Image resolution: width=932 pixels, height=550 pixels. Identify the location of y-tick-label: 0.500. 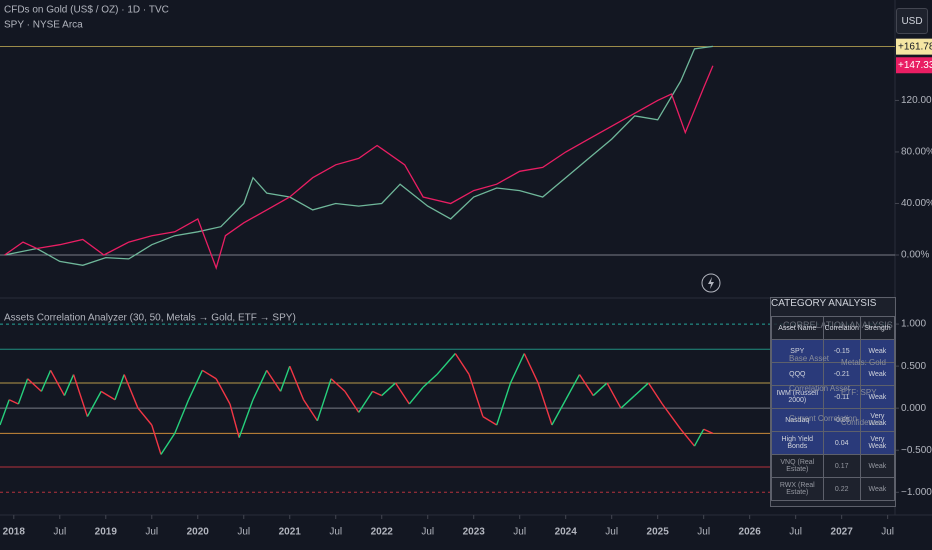
(913, 366).